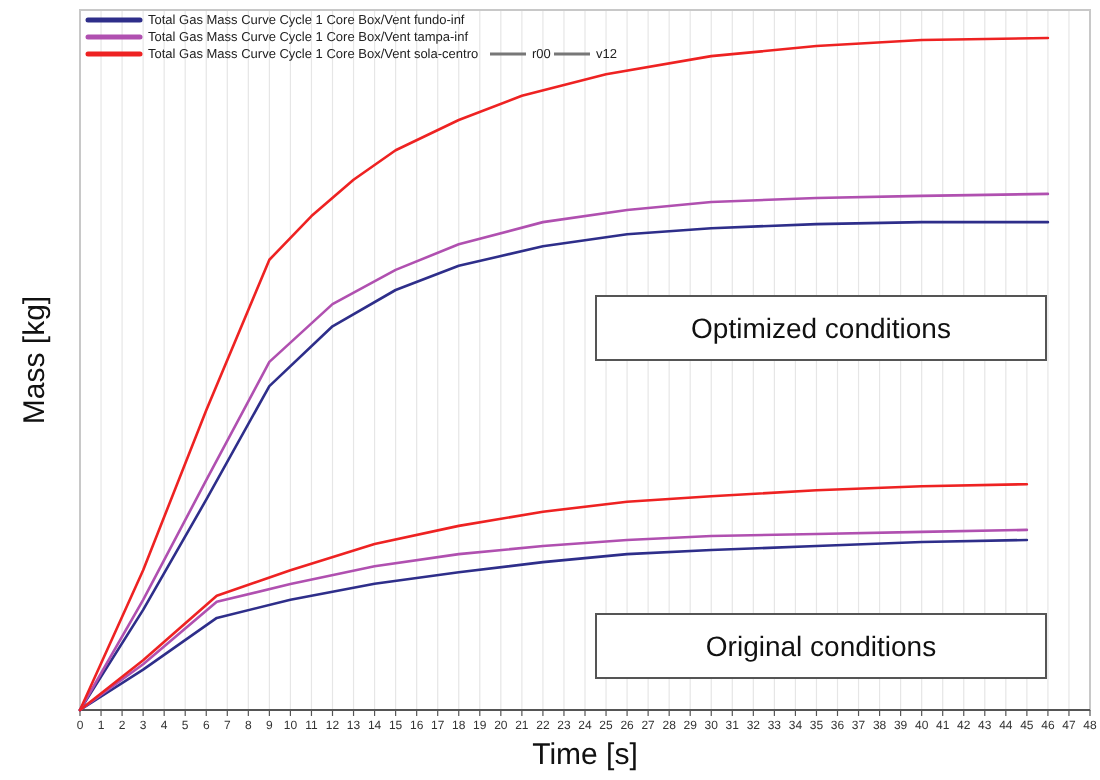  Describe the element at coordinates (35, 360) in the screenshot. I see `y-axis-title: Mass [kg]` at that location.